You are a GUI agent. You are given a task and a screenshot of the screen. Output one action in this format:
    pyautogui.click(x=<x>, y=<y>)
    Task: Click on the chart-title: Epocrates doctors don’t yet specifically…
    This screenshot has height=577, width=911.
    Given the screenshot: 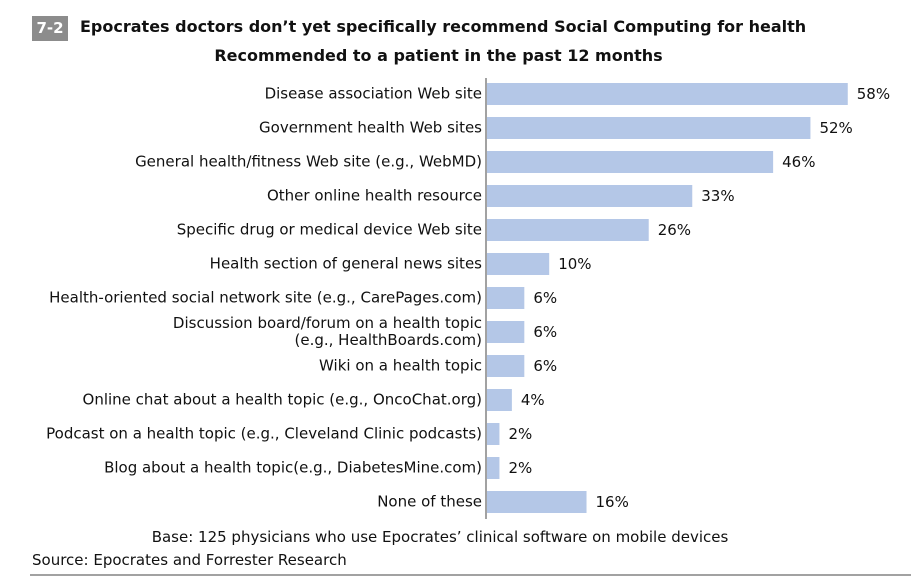 What is the action you would take?
    pyautogui.click(x=443, y=26)
    